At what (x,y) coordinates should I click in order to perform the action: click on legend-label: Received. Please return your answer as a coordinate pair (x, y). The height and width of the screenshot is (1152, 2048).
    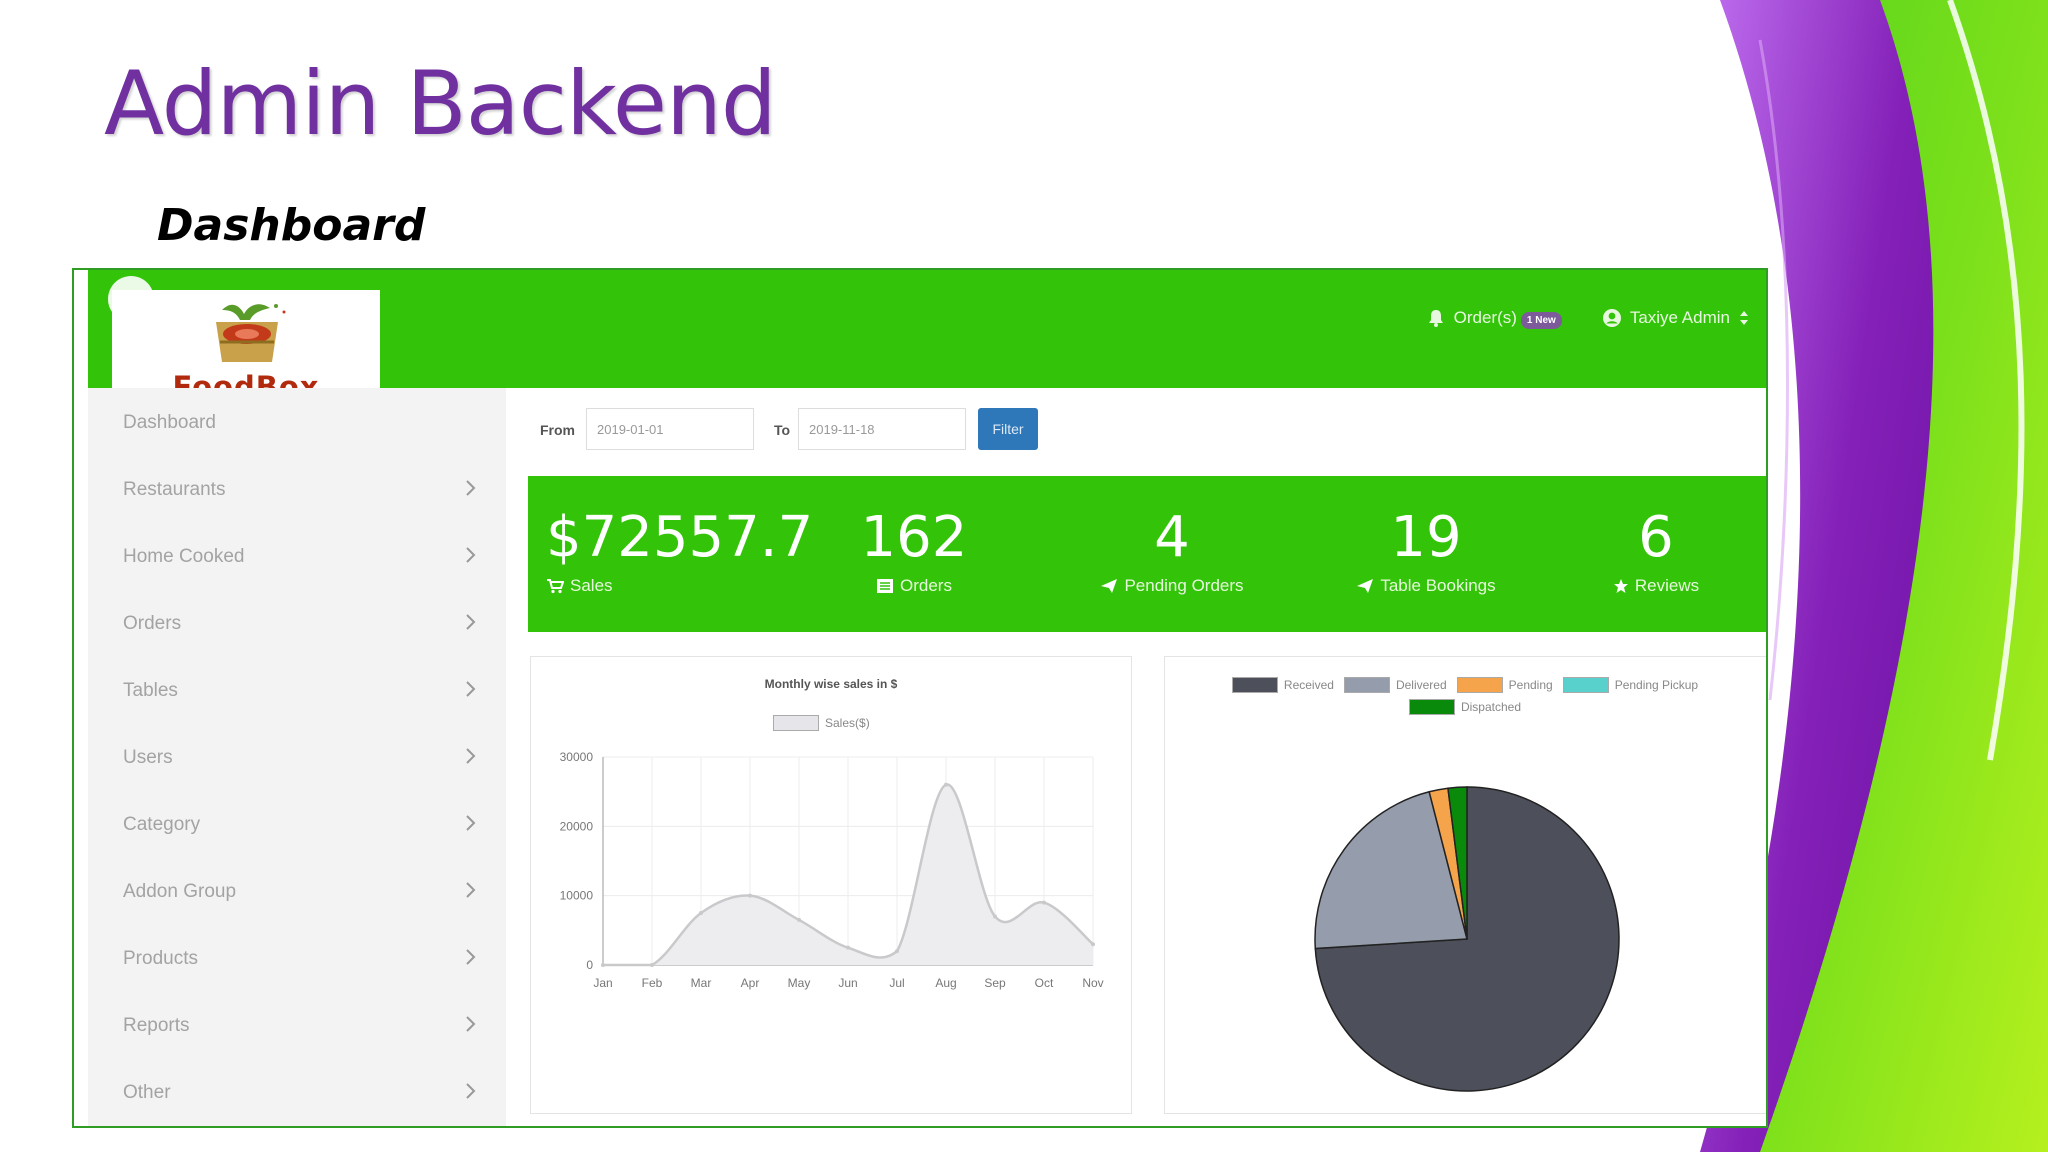
    Looking at the image, I should click on (1308, 685).